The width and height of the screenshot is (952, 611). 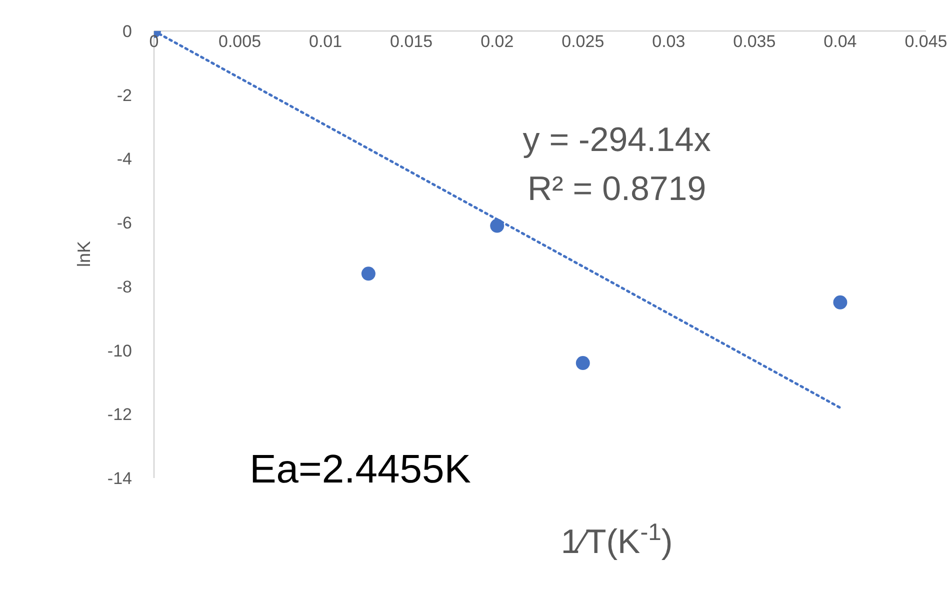 I want to click on x-tick-label: 0, so click(x=154, y=41).